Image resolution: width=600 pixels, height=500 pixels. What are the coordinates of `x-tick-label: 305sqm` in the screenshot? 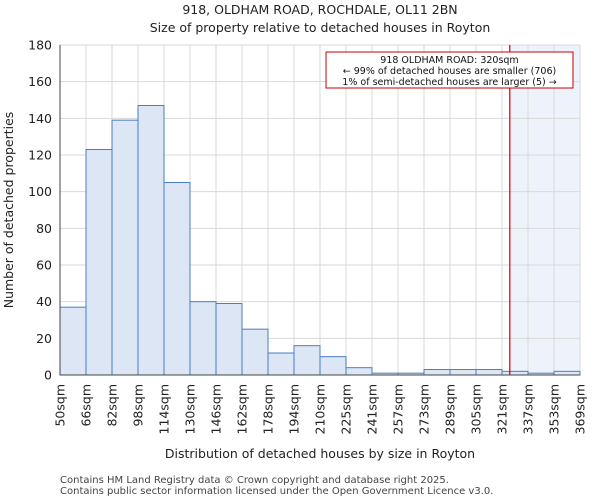 It's located at (476, 409).